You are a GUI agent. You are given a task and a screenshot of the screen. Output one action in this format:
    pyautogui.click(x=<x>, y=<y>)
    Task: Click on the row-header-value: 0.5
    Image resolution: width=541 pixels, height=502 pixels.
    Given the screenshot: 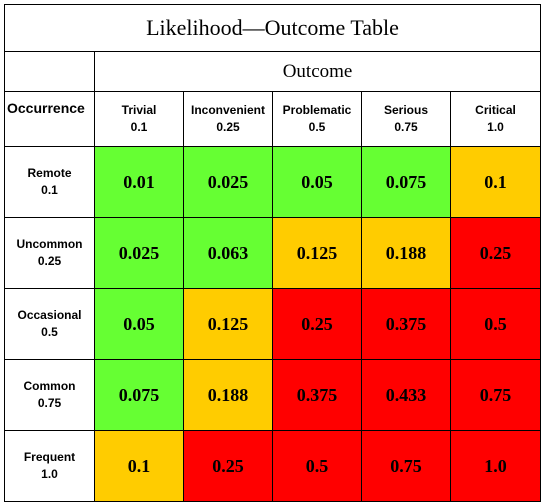 What is the action you would take?
    pyautogui.click(x=49, y=332)
    